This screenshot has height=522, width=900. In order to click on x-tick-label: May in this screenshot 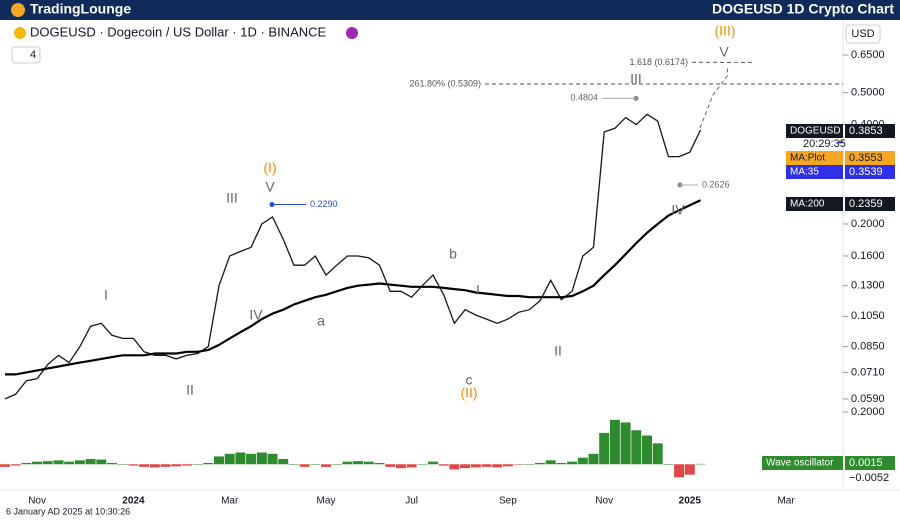, I will do `click(326, 501)`.